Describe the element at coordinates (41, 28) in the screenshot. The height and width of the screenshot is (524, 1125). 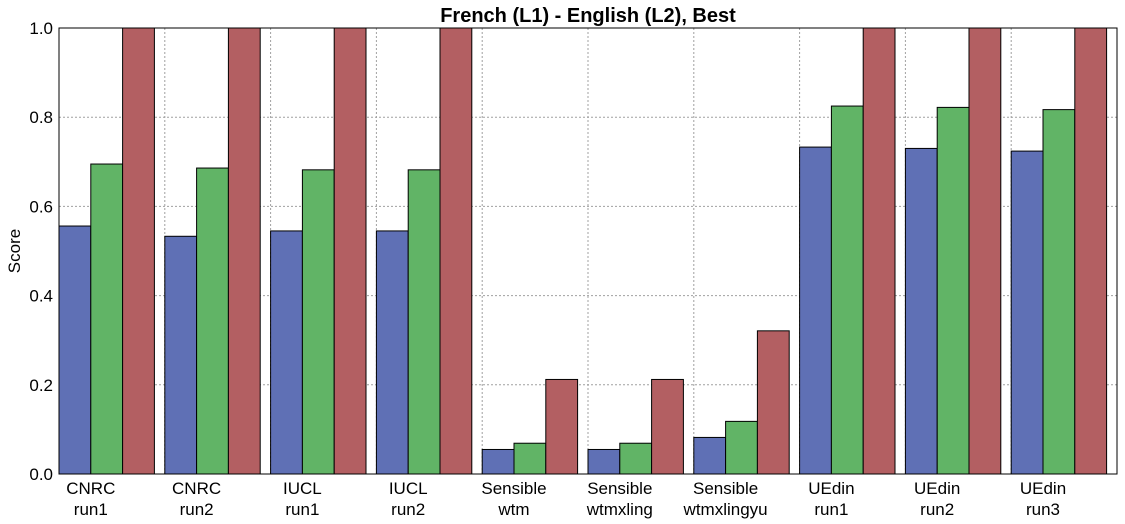
I see `y-tick-label: 1.0` at that location.